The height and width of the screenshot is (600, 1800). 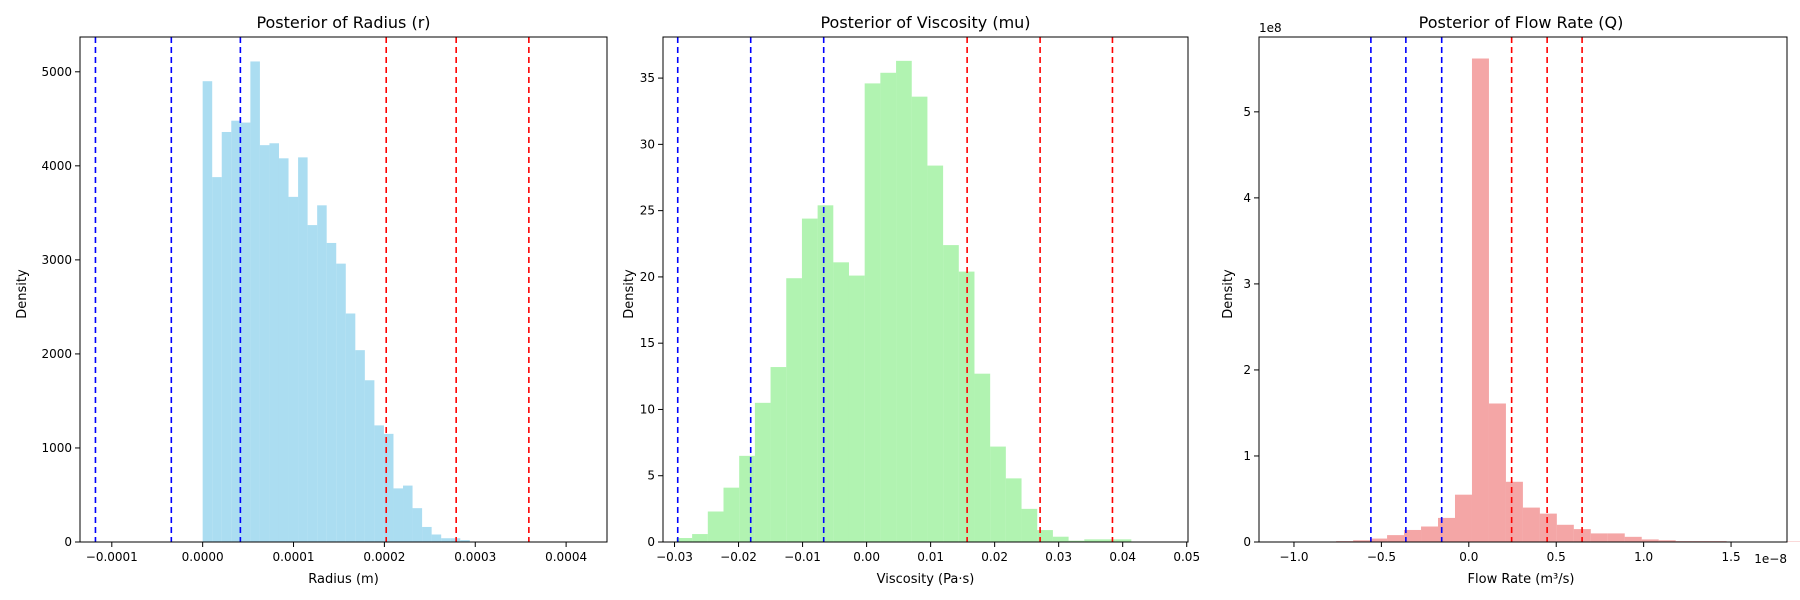 I want to click on viscosity-x-tick-label: 0.03, so click(x=1058, y=557).